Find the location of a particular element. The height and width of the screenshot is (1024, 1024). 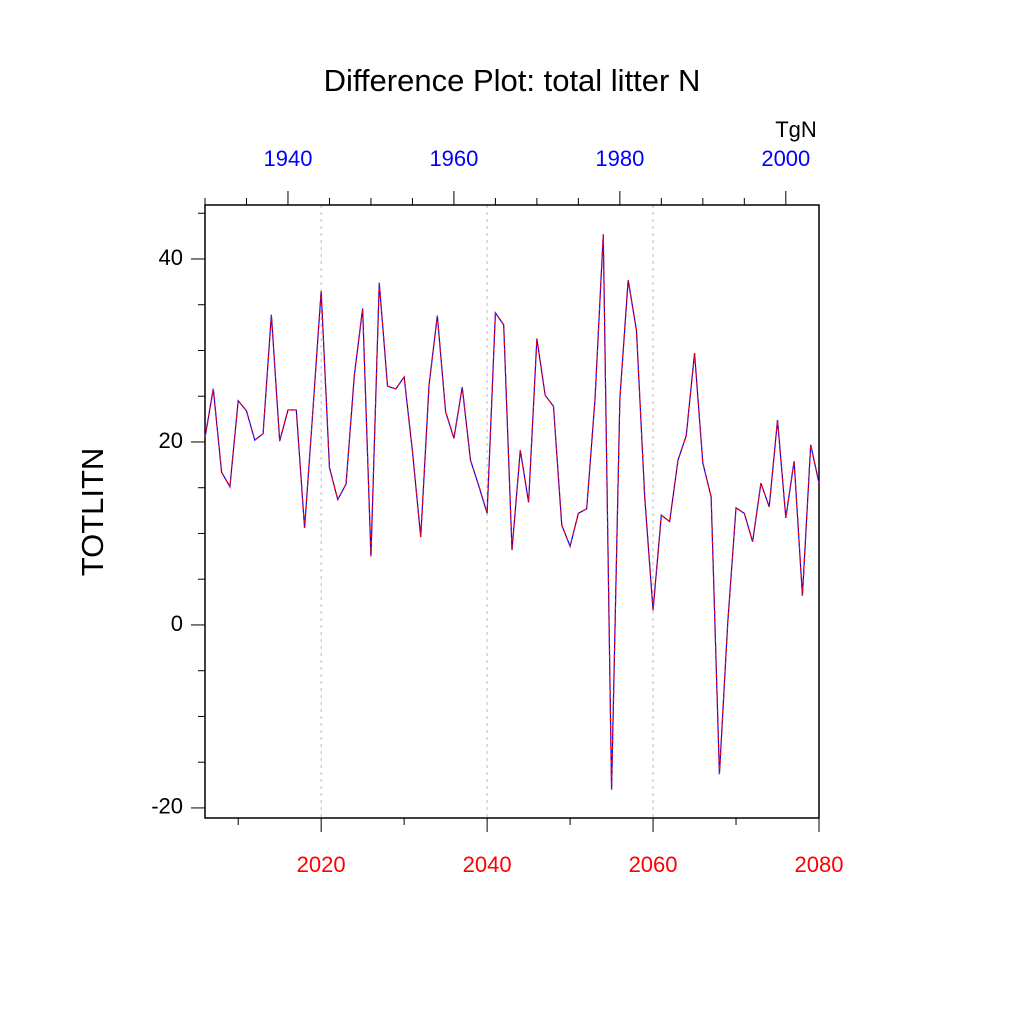

y-tick-label: 0 is located at coordinates (177, 623).